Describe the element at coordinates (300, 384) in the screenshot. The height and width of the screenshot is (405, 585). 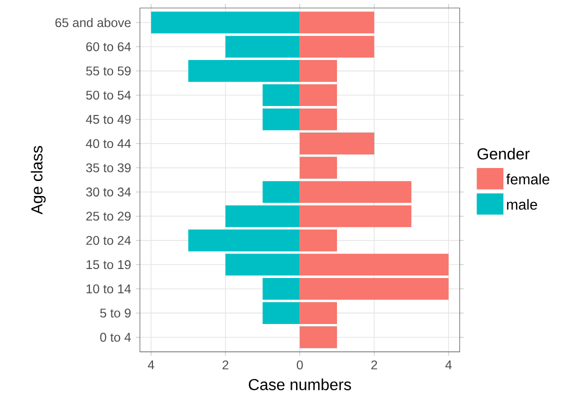
I see `x-axis-title: Case numbers` at that location.